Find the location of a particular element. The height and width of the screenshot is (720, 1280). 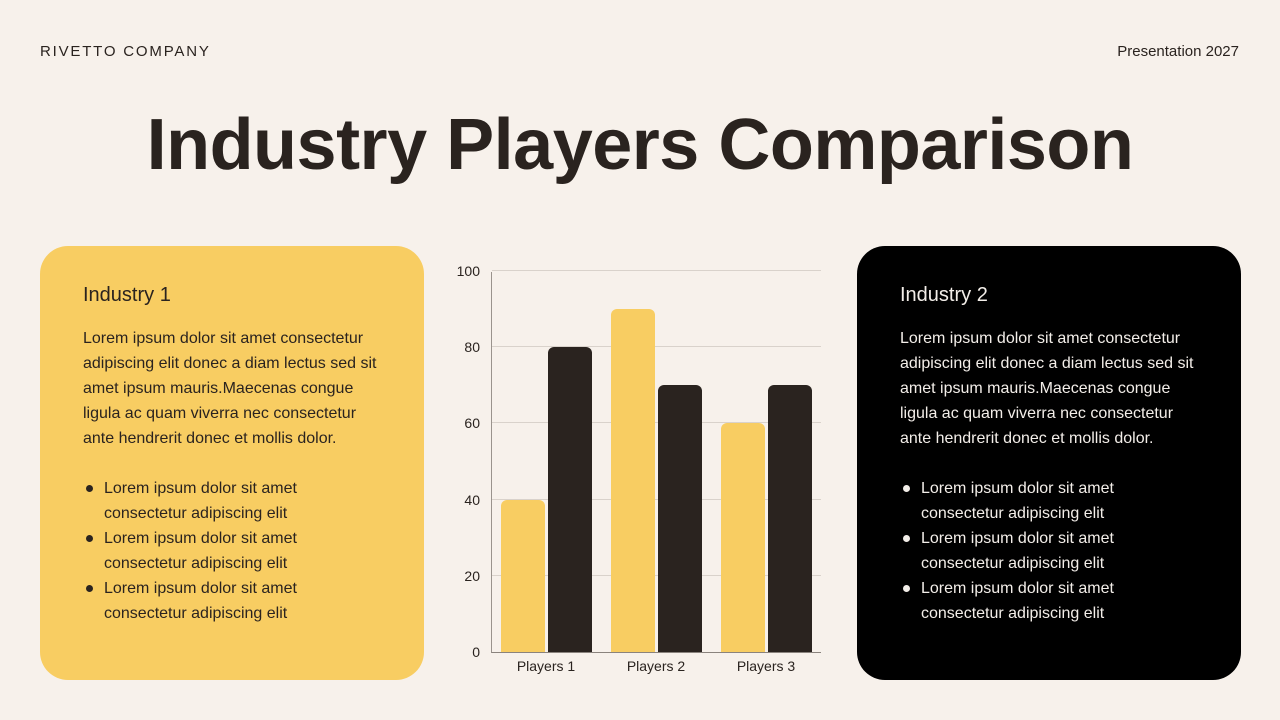

page-title: Industry Players Comparison is located at coordinates (640, 145).